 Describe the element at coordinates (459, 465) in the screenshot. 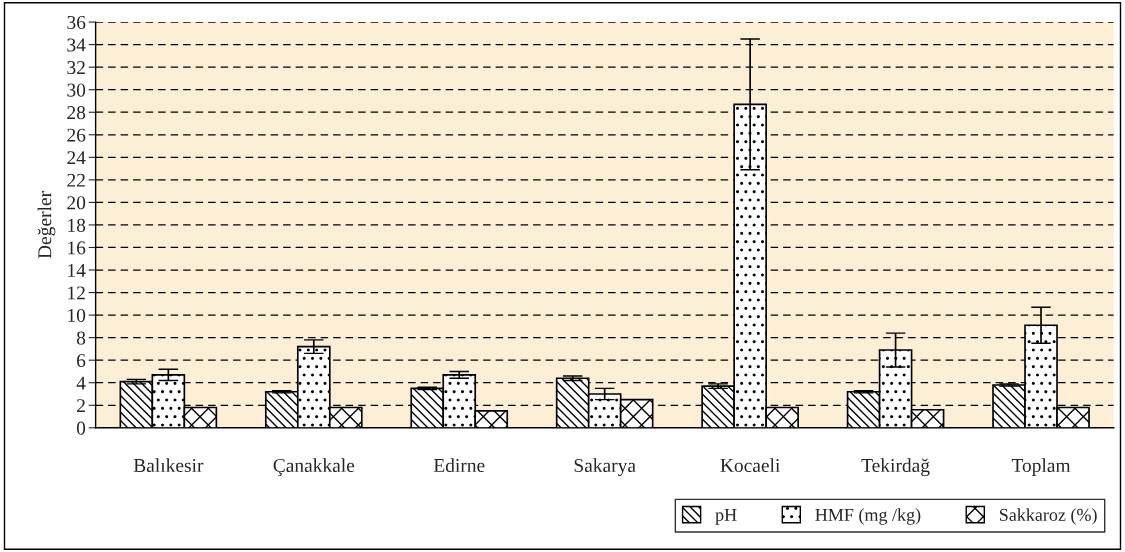

I see `x-tick-label: Edirne` at that location.